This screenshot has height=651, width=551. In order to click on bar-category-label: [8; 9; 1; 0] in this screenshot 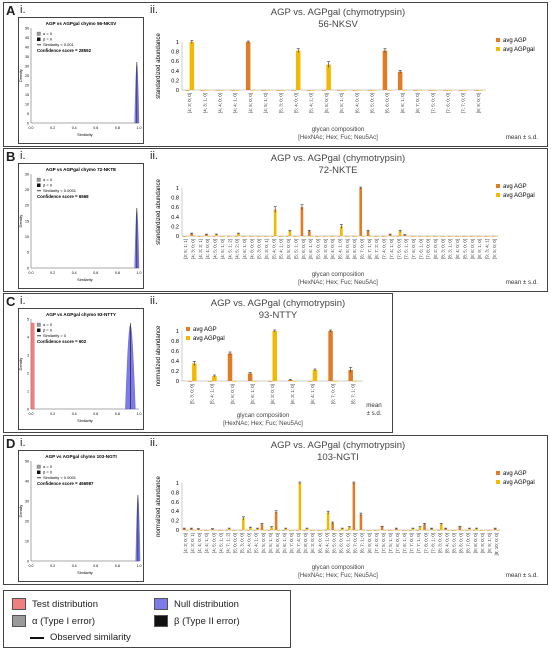, I will do `click(489, 543)`.